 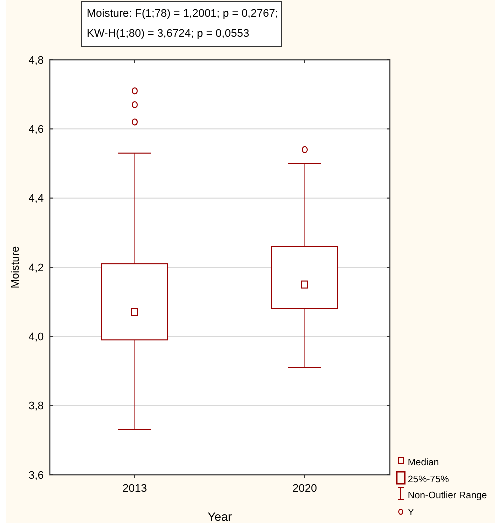 What do you see at coordinates (411, 512) in the screenshot?
I see `legend-label: Y` at bounding box center [411, 512].